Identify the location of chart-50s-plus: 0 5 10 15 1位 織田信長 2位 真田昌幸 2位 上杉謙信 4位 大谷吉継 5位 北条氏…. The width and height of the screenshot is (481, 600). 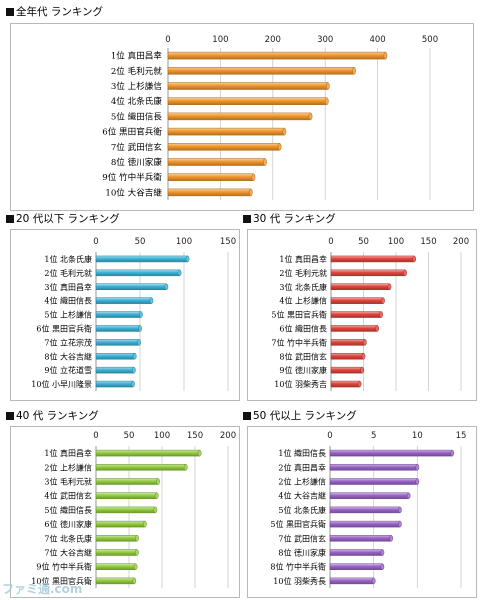
(368, 509).